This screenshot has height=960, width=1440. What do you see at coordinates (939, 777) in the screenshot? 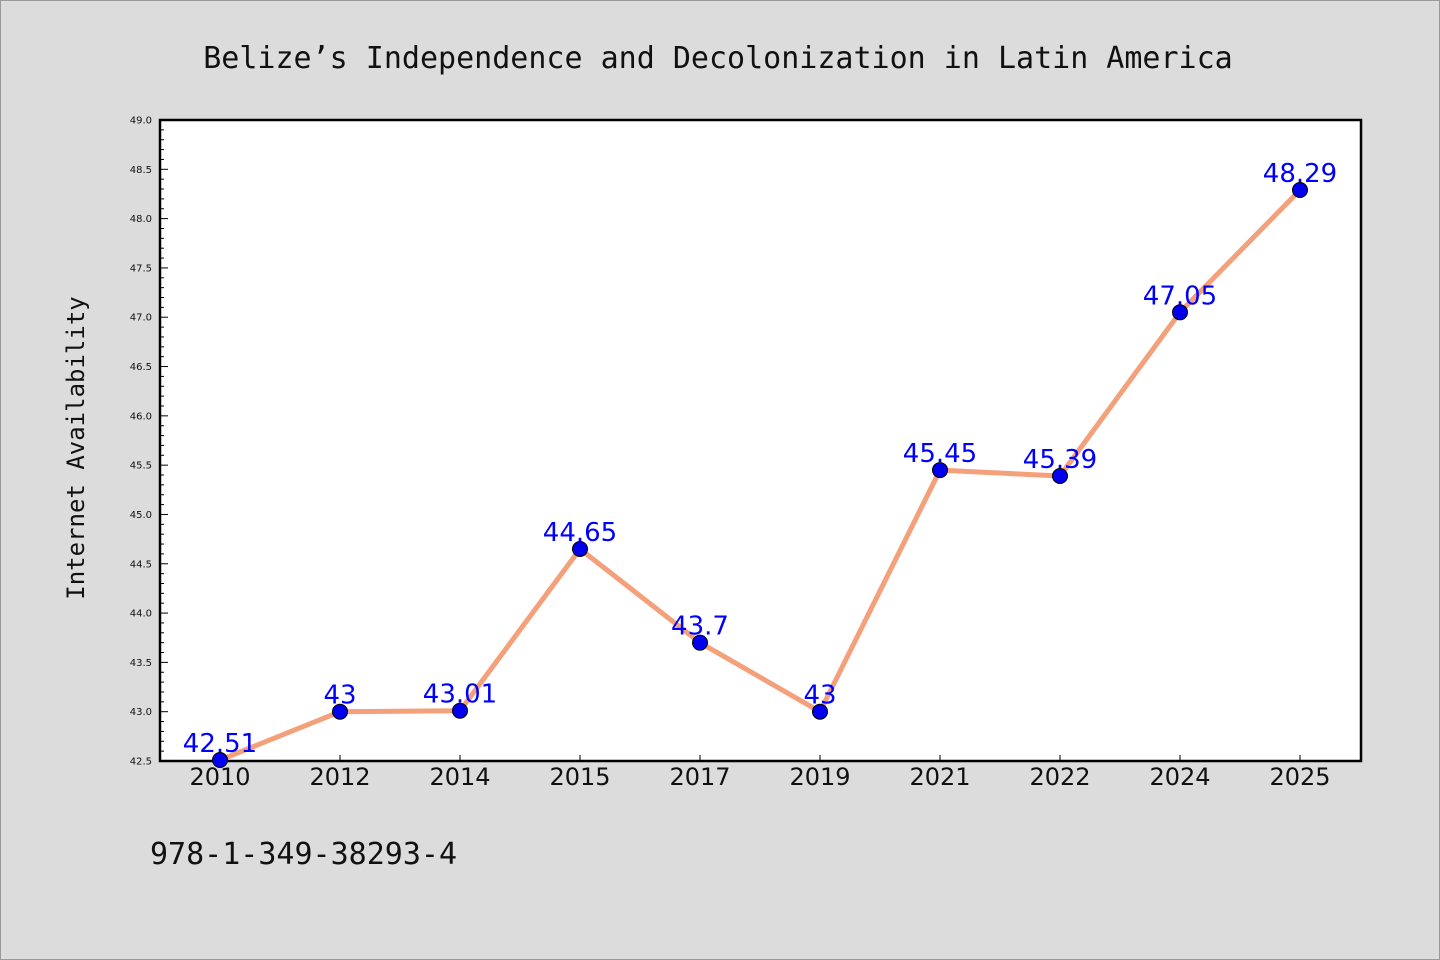
I see `x-tick-label: 2021` at bounding box center [939, 777].